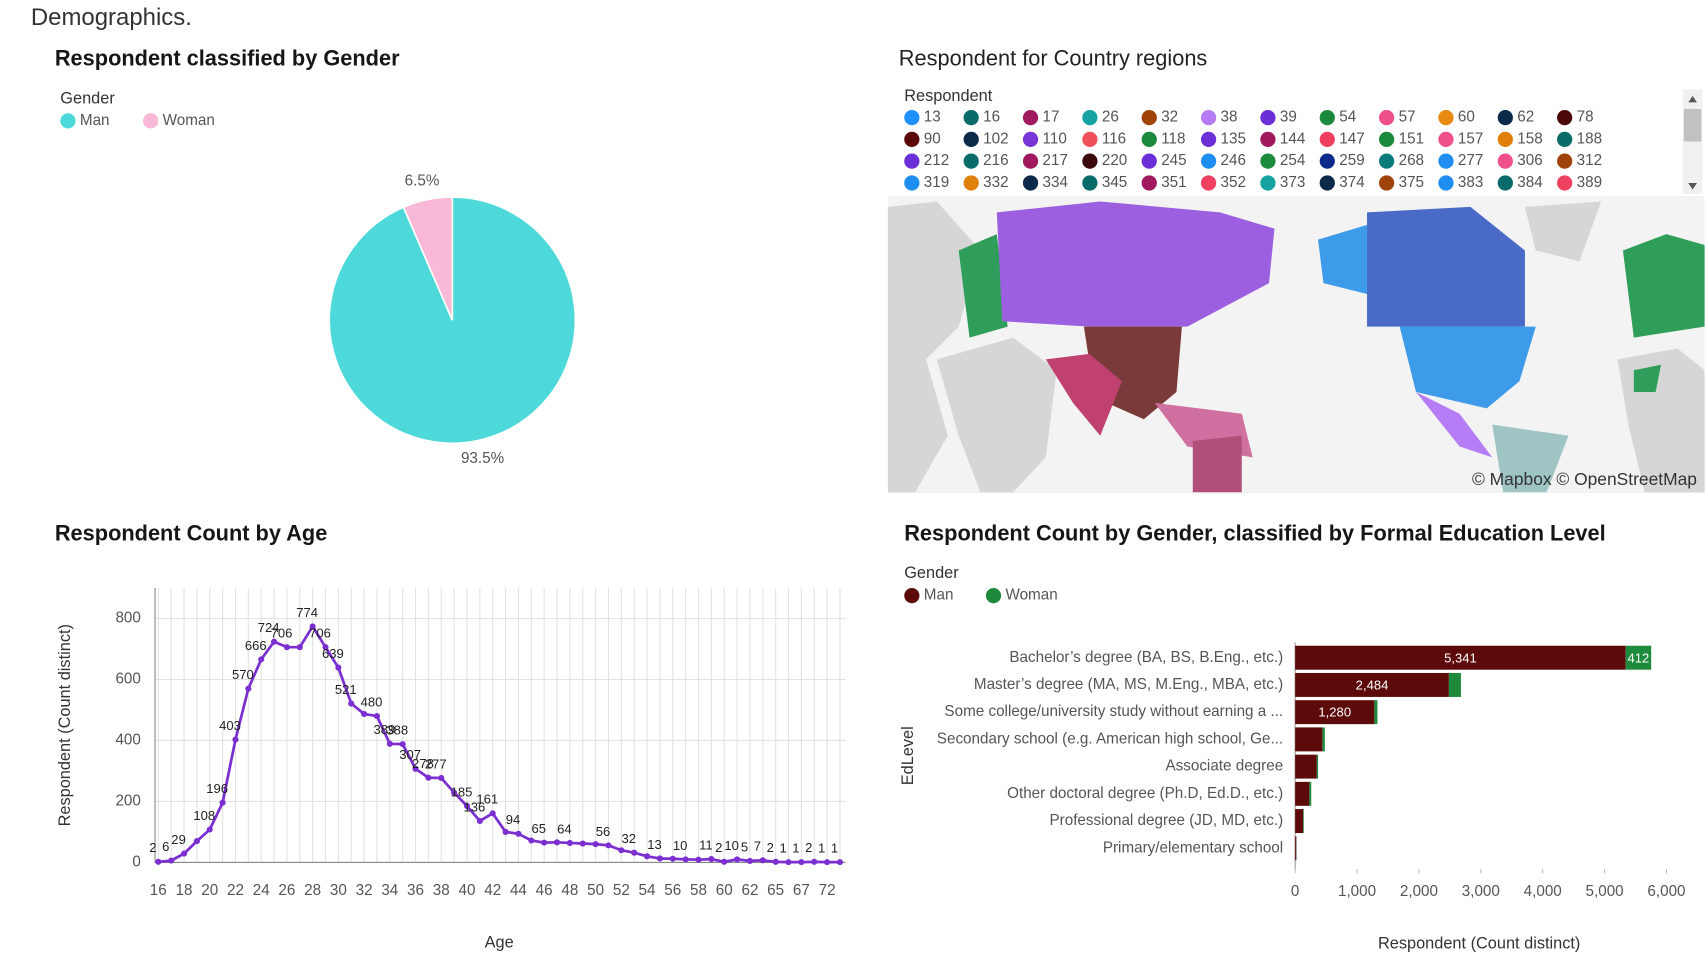 The height and width of the screenshot is (955, 1705). I want to click on legend-label: 16, so click(991, 117).